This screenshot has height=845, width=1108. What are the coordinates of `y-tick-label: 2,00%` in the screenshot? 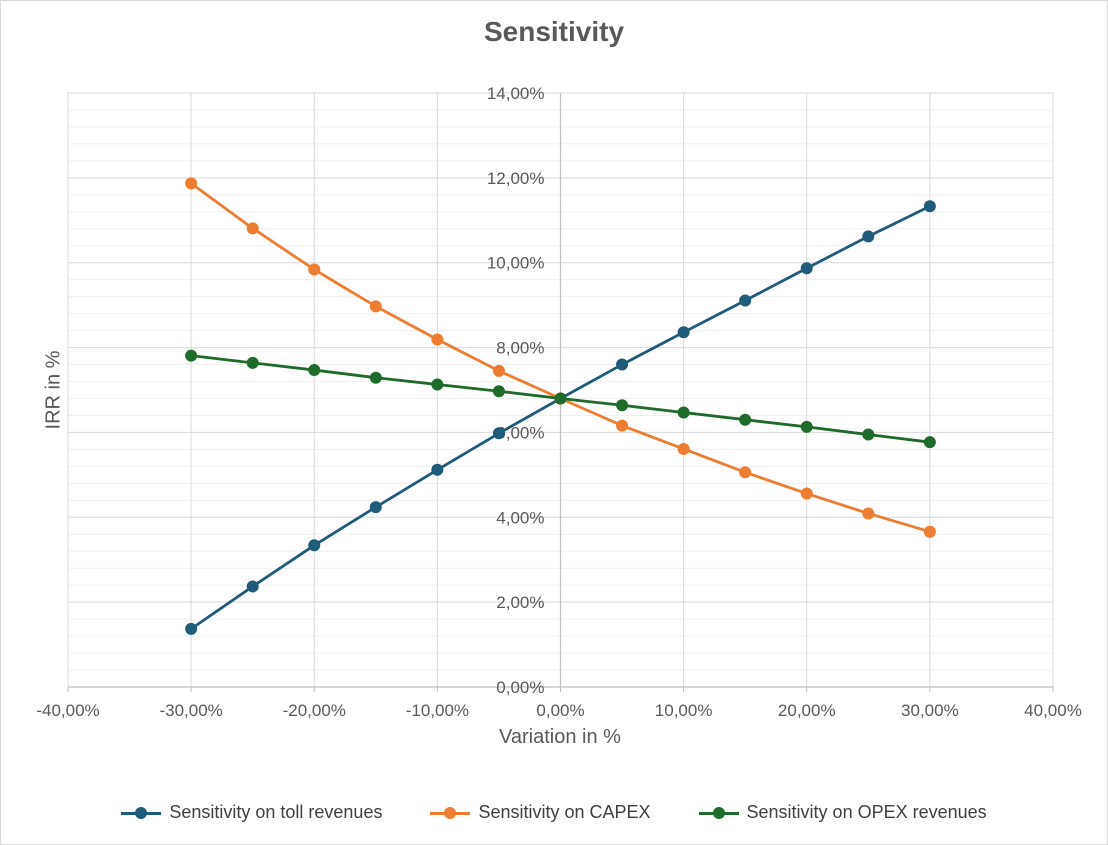 It's located at (520, 602).